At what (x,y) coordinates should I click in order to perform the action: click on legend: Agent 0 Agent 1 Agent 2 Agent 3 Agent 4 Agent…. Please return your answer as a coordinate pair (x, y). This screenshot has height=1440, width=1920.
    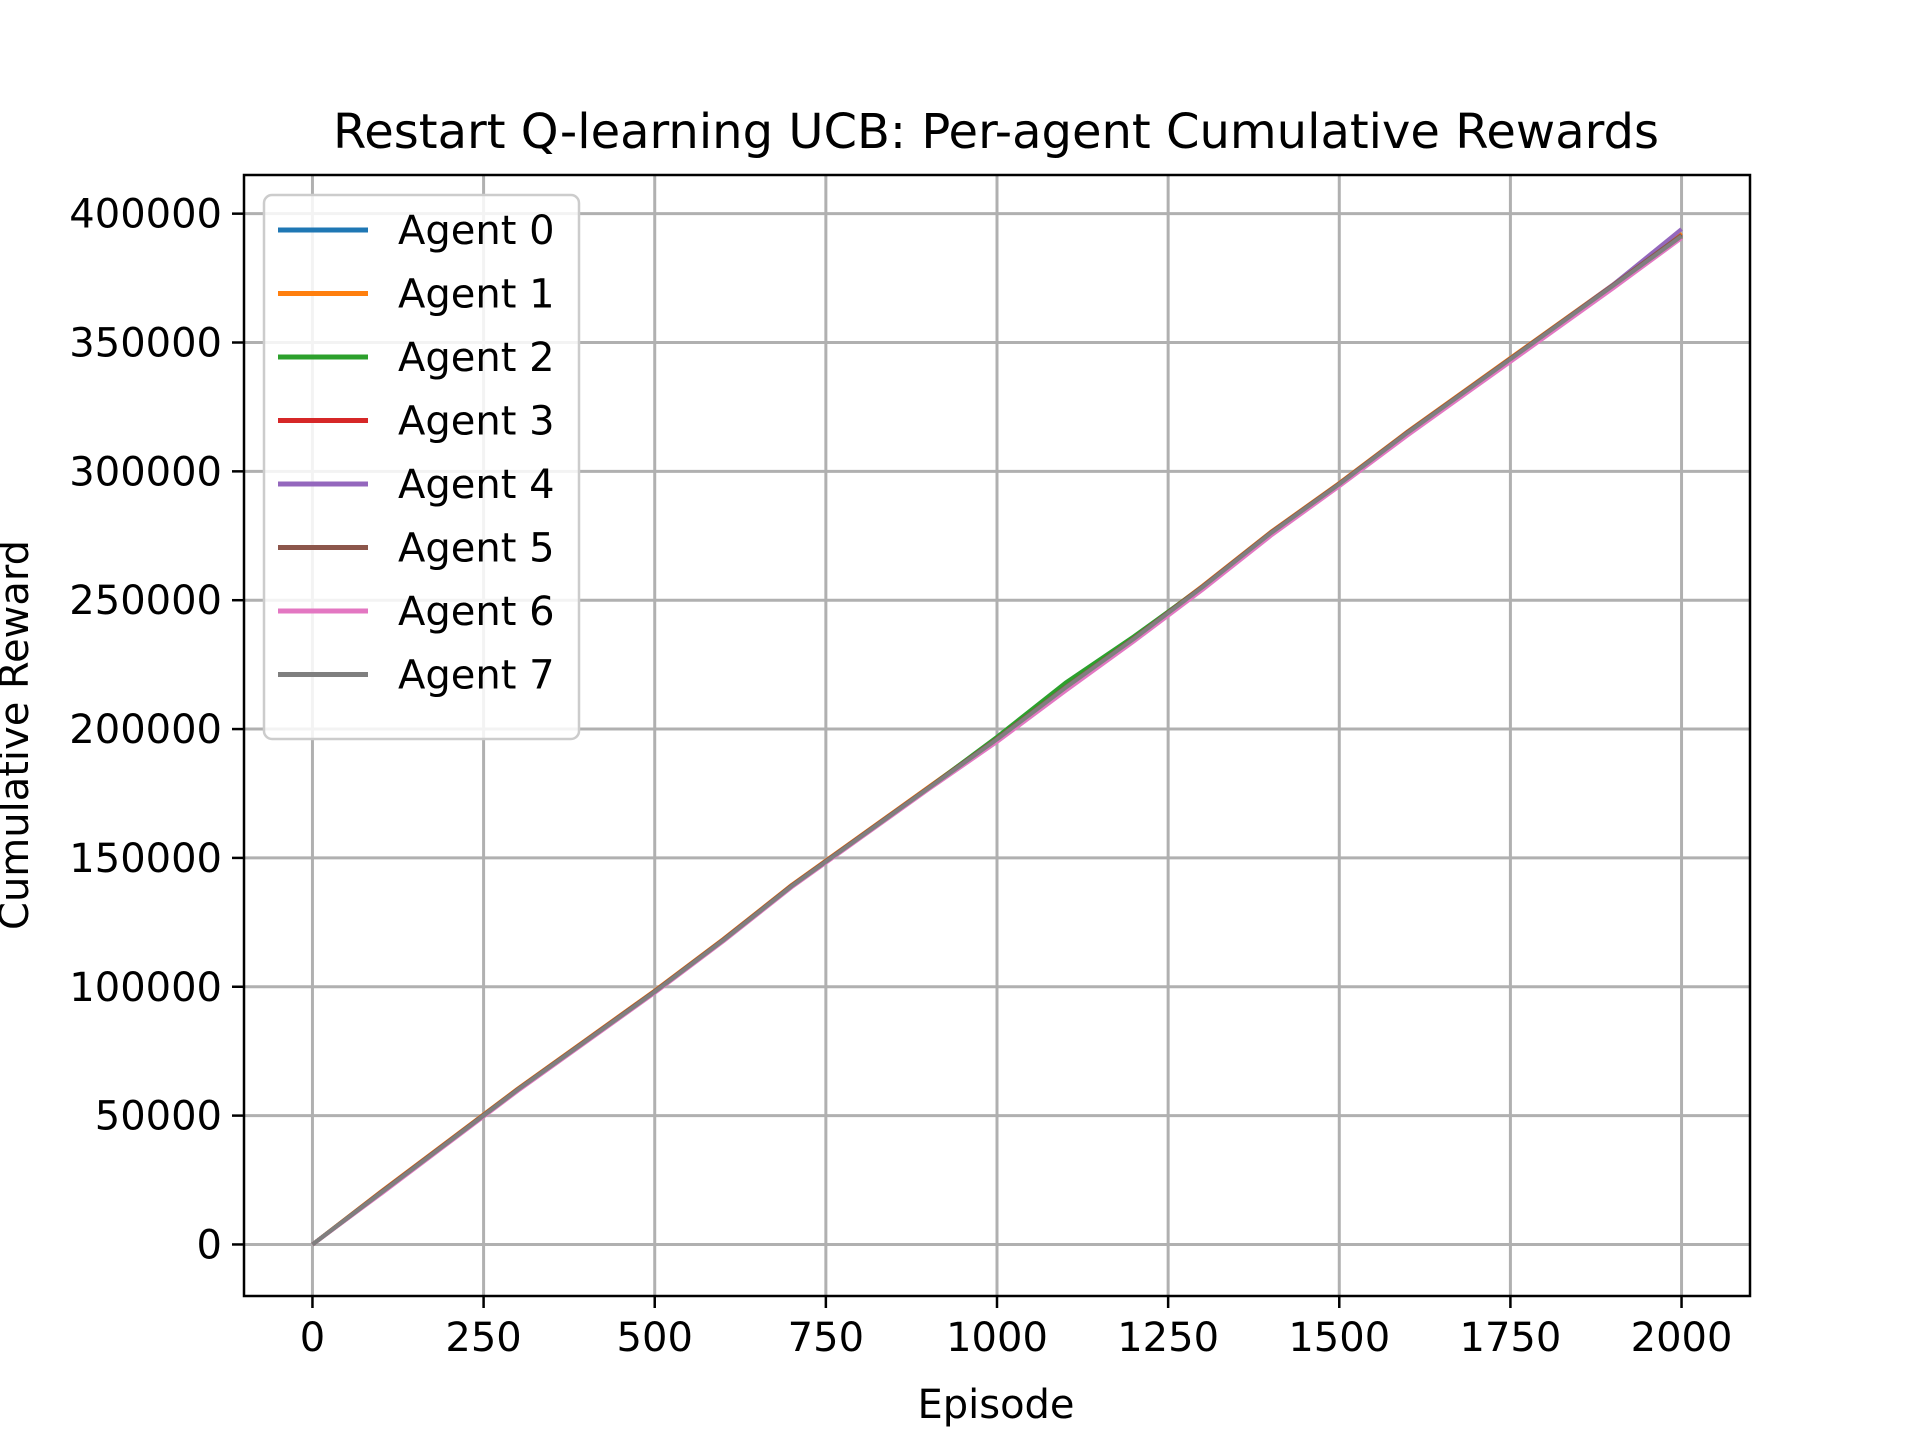
    Looking at the image, I should click on (421, 467).